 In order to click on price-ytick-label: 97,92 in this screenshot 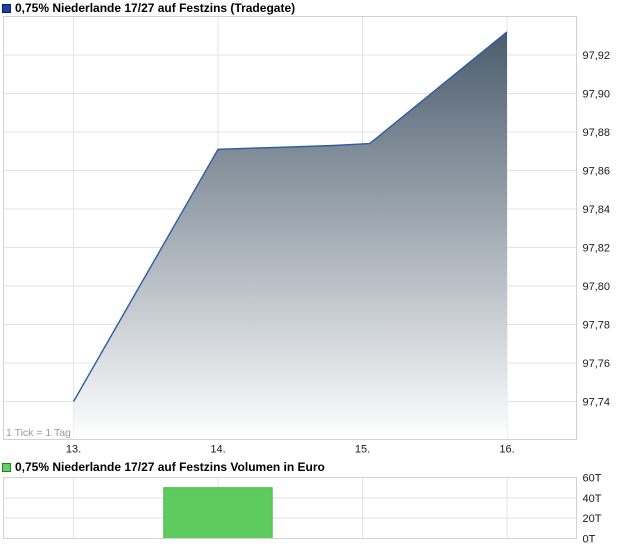, I will do `click(597, 56)`.